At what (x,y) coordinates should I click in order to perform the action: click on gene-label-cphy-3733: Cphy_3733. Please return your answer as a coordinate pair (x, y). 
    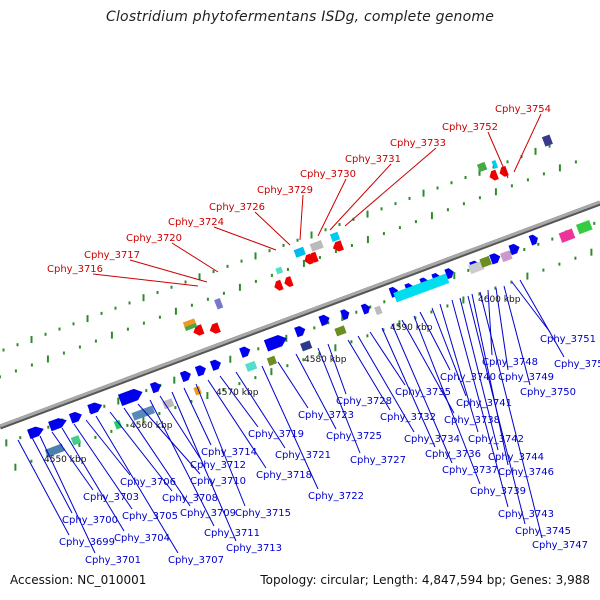
    Looking at the image, I should click on (418, 143).